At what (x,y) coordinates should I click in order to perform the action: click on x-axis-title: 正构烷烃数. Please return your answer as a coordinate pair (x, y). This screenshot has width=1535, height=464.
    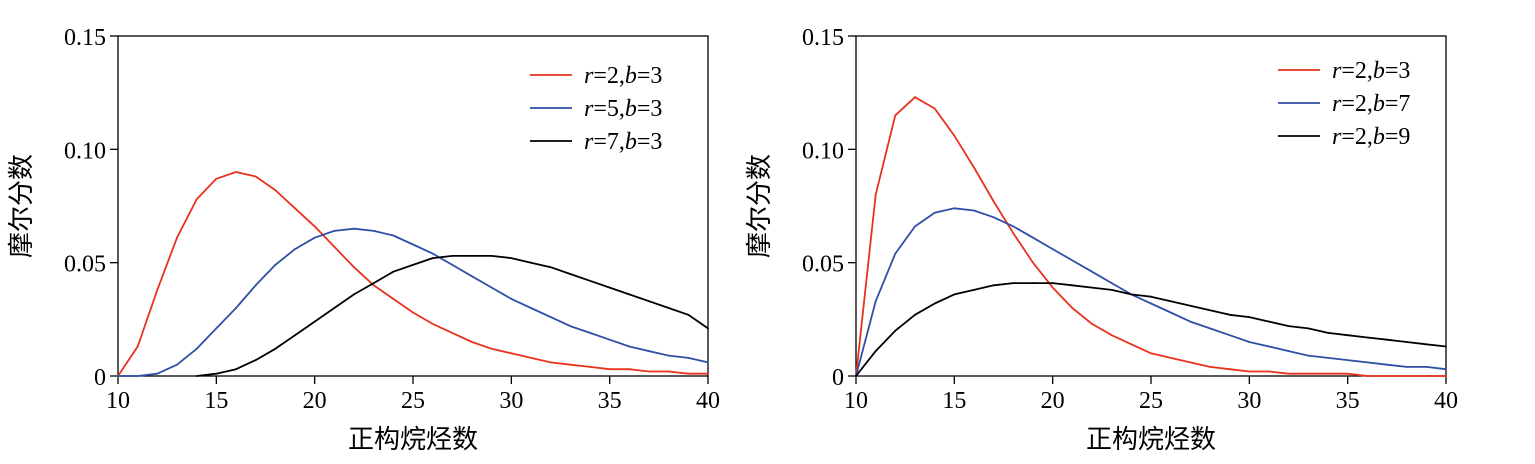
    Looking at the image, I should click on (413, 439).